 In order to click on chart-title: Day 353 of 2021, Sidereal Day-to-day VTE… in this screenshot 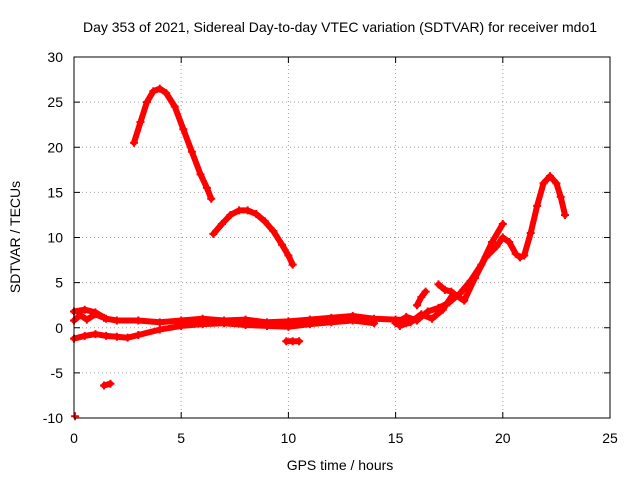, I will do `click(340, 27)`.